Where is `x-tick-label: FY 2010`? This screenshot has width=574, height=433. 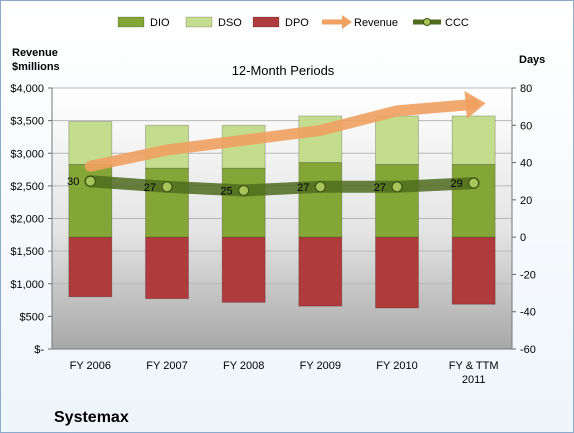
x-tick-label: FY 2010 is located at coordinates (396, 366).